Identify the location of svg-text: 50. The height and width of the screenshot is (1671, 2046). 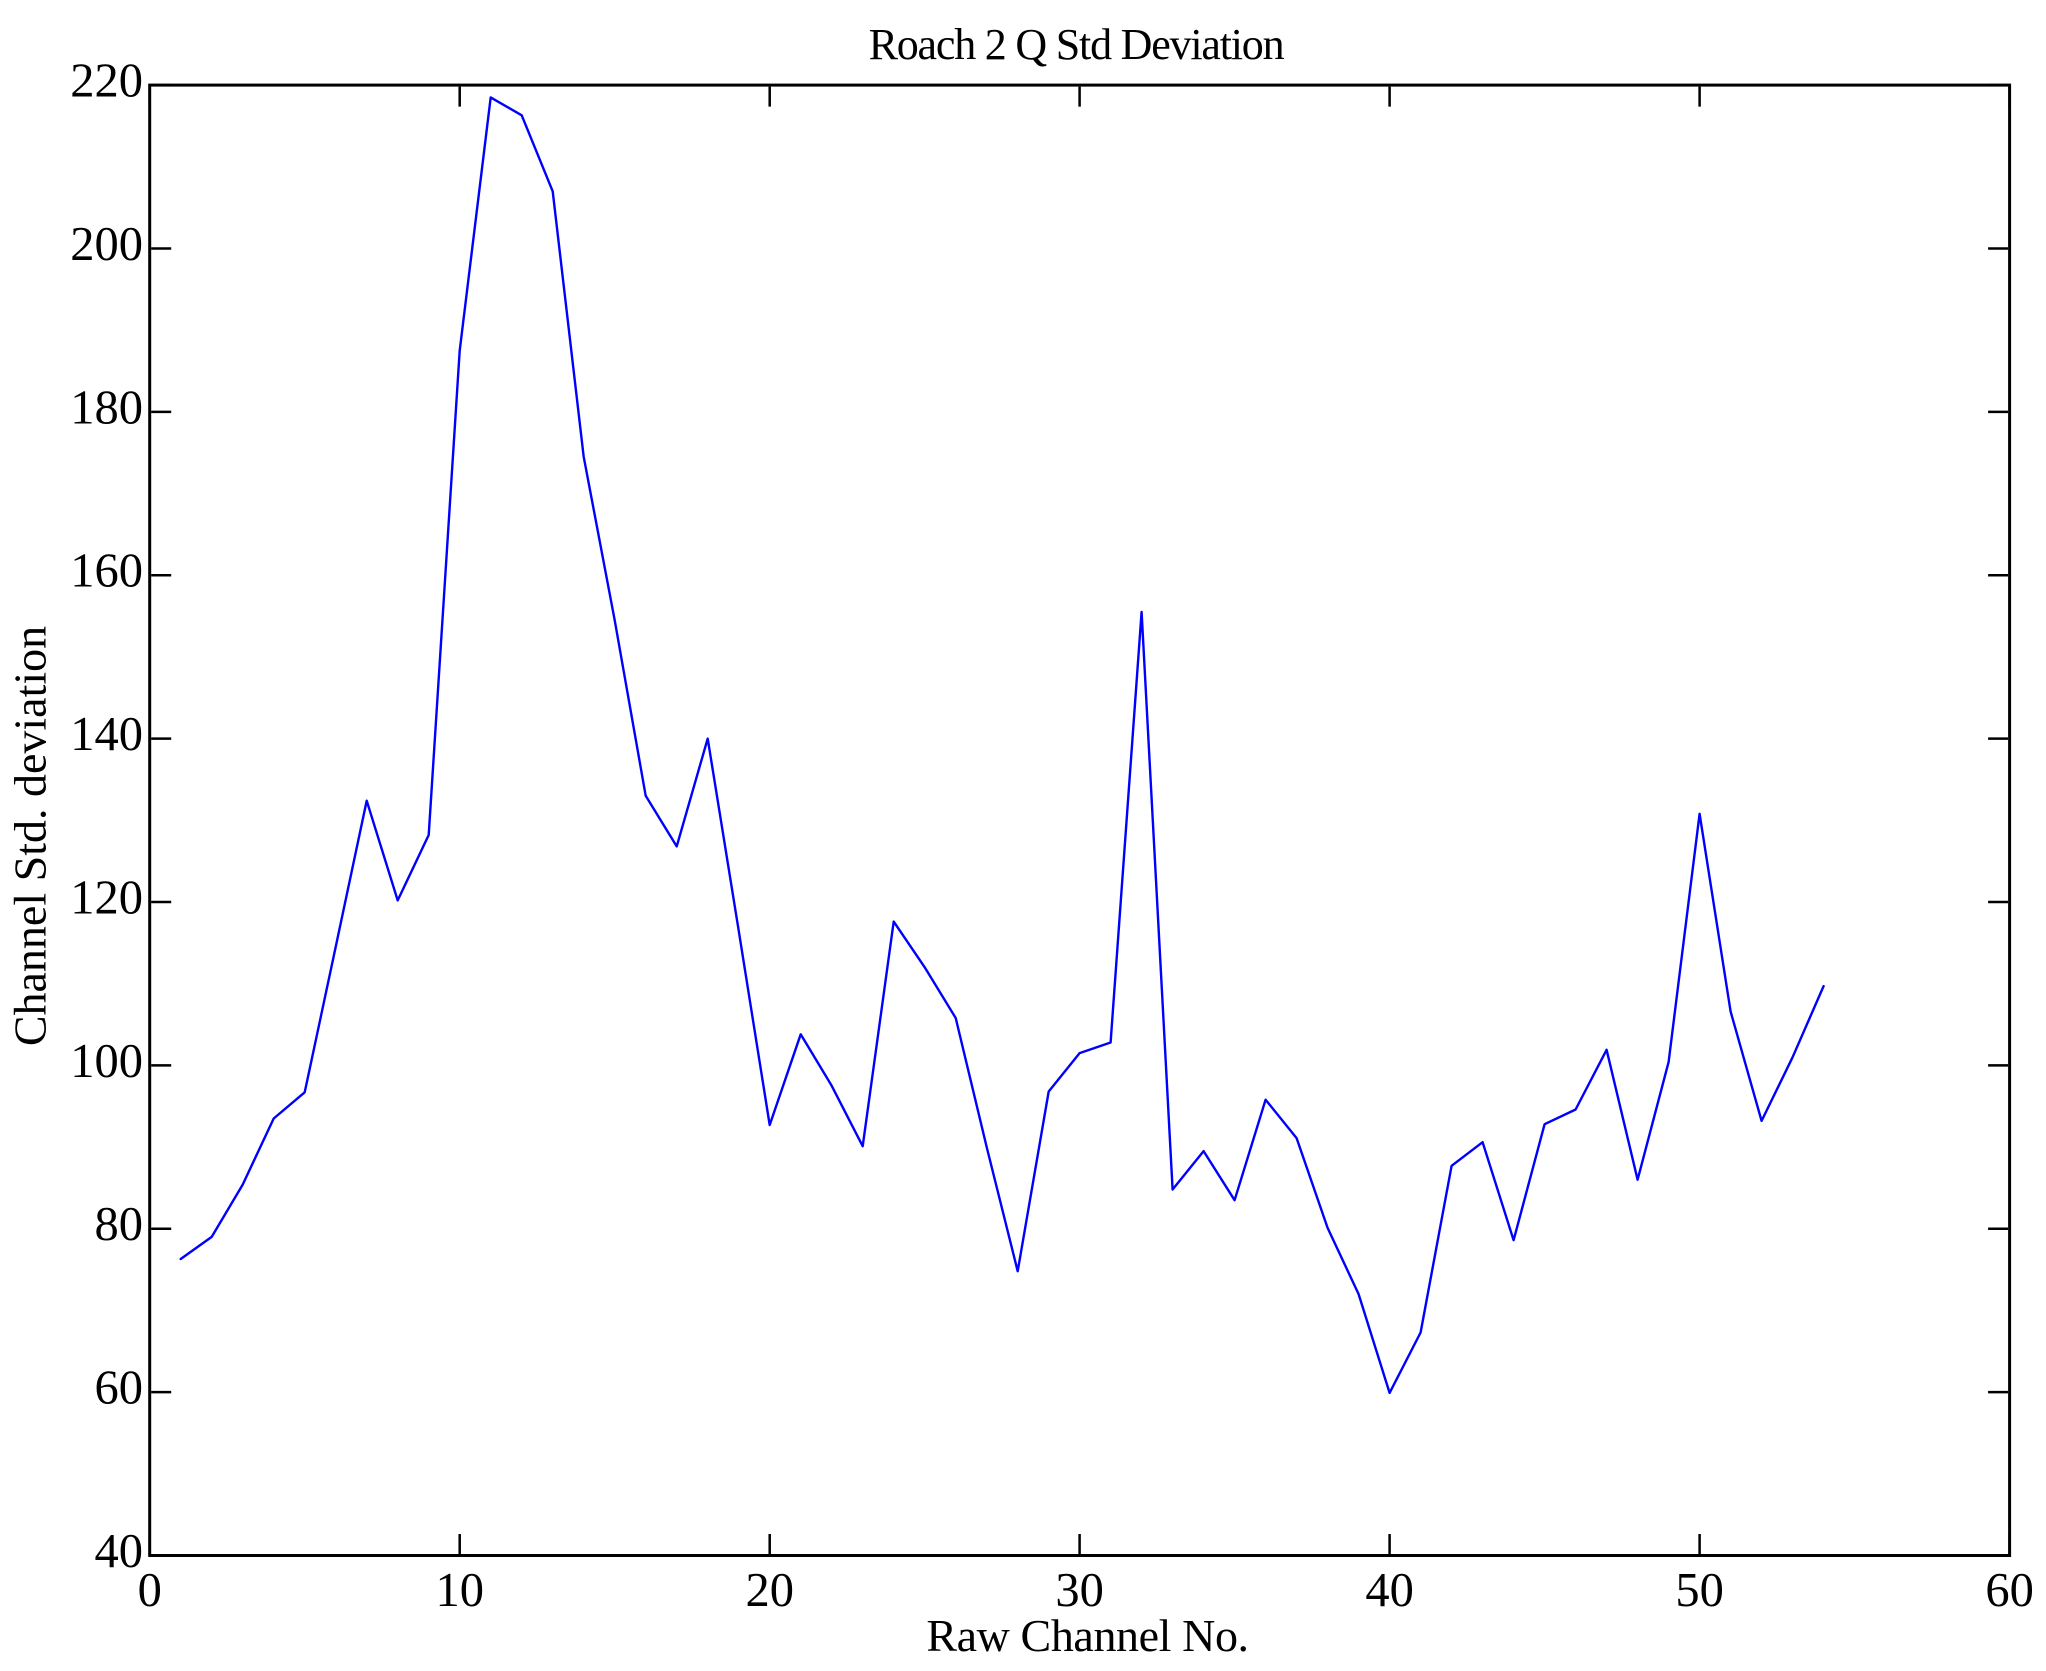
(1699, 1590).